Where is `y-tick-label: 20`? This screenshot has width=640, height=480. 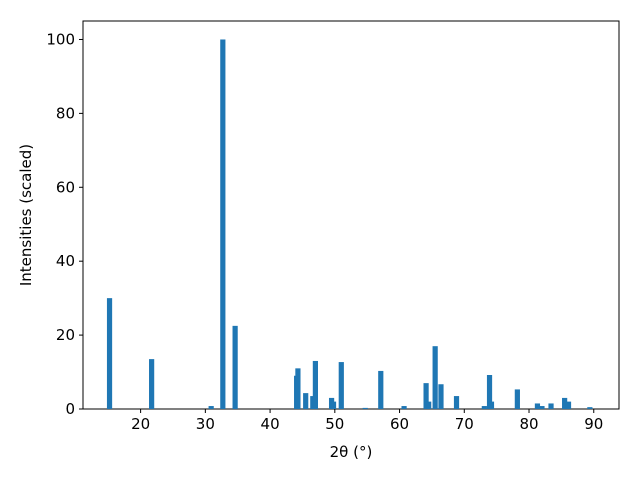 y-tick-label: 20 is located at coordinates (65, 335).